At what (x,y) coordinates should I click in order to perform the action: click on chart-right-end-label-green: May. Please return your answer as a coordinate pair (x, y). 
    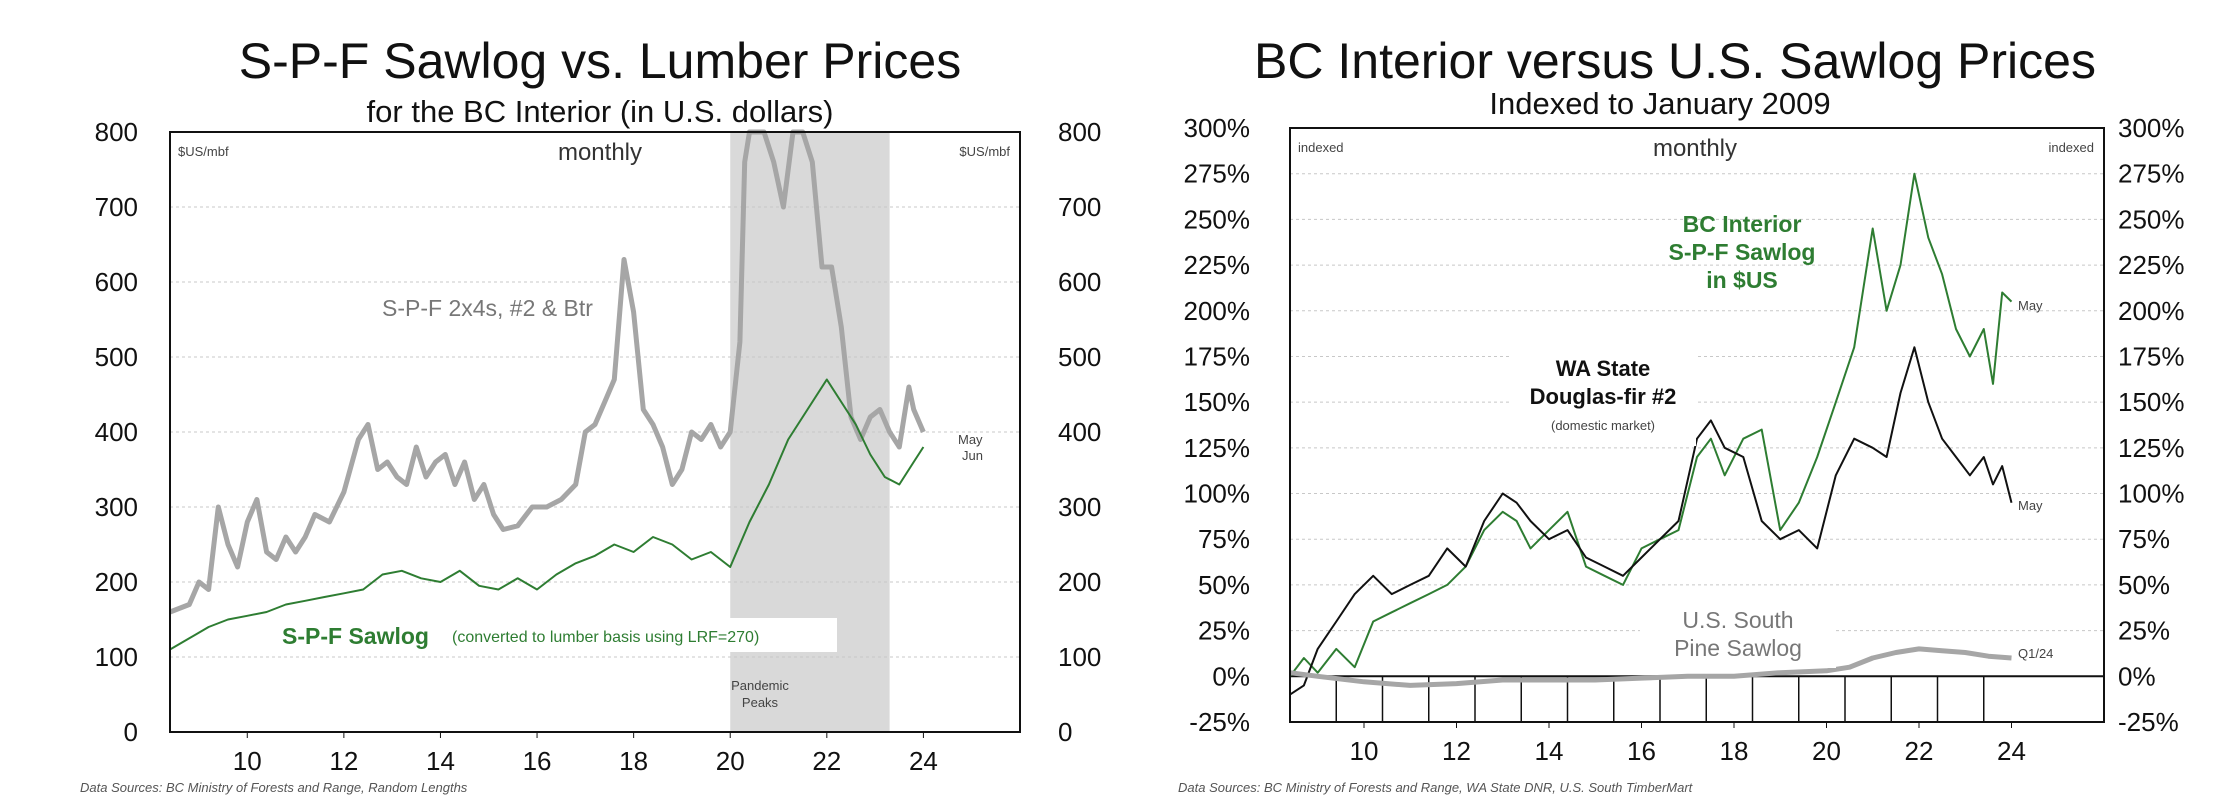
    Looking at the image, I should click on (2030, 305).